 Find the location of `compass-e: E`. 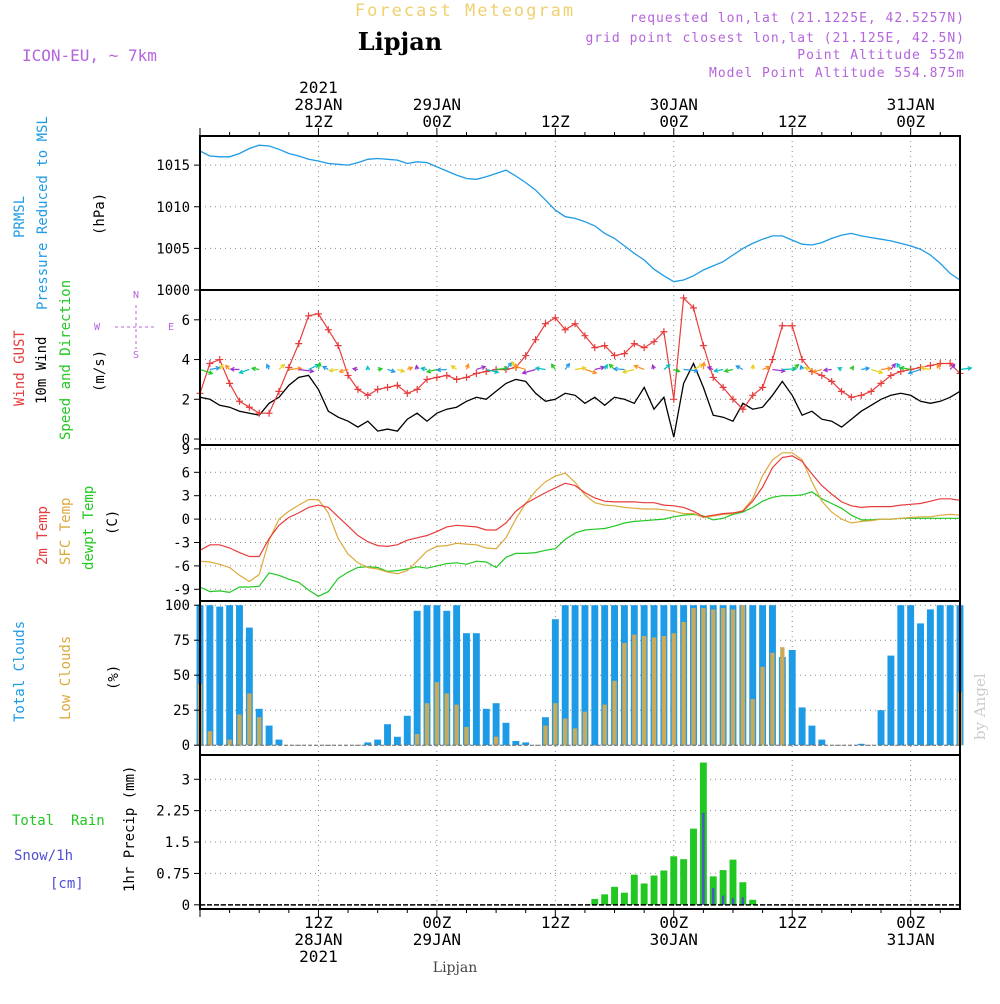

compass-e: E is located at coordinates (171, 327).